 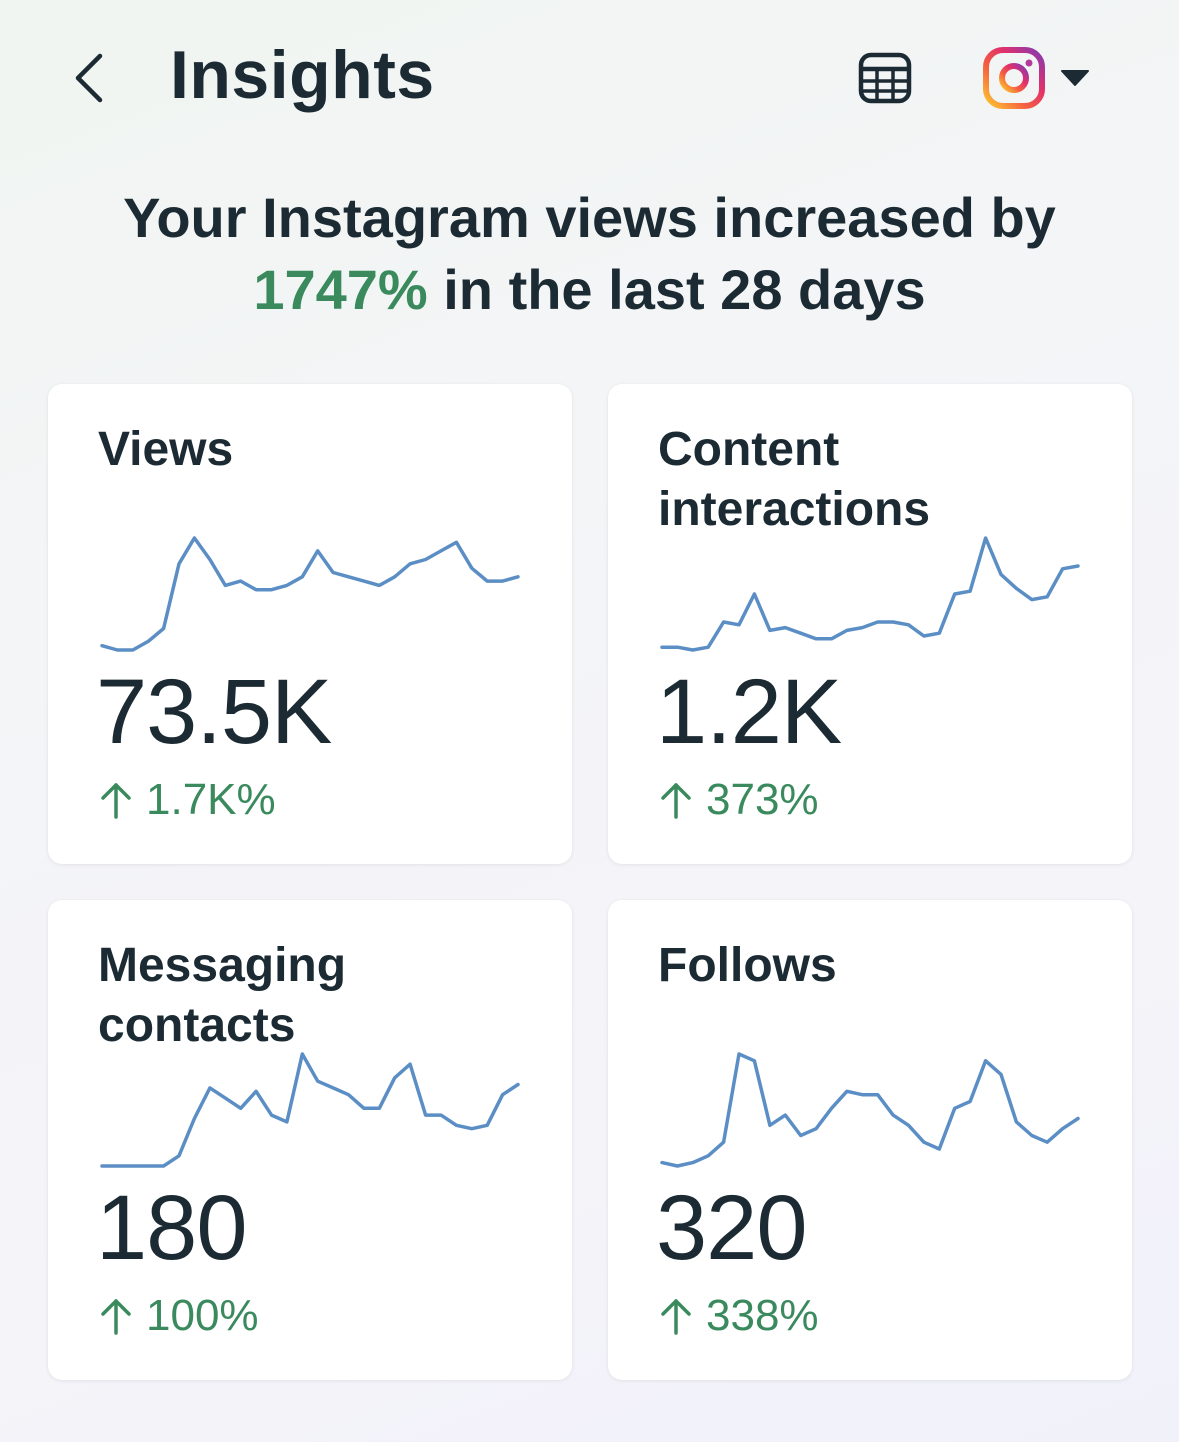 I want to click on metric-title: Messaging contacts, so click(x=222, y=995).